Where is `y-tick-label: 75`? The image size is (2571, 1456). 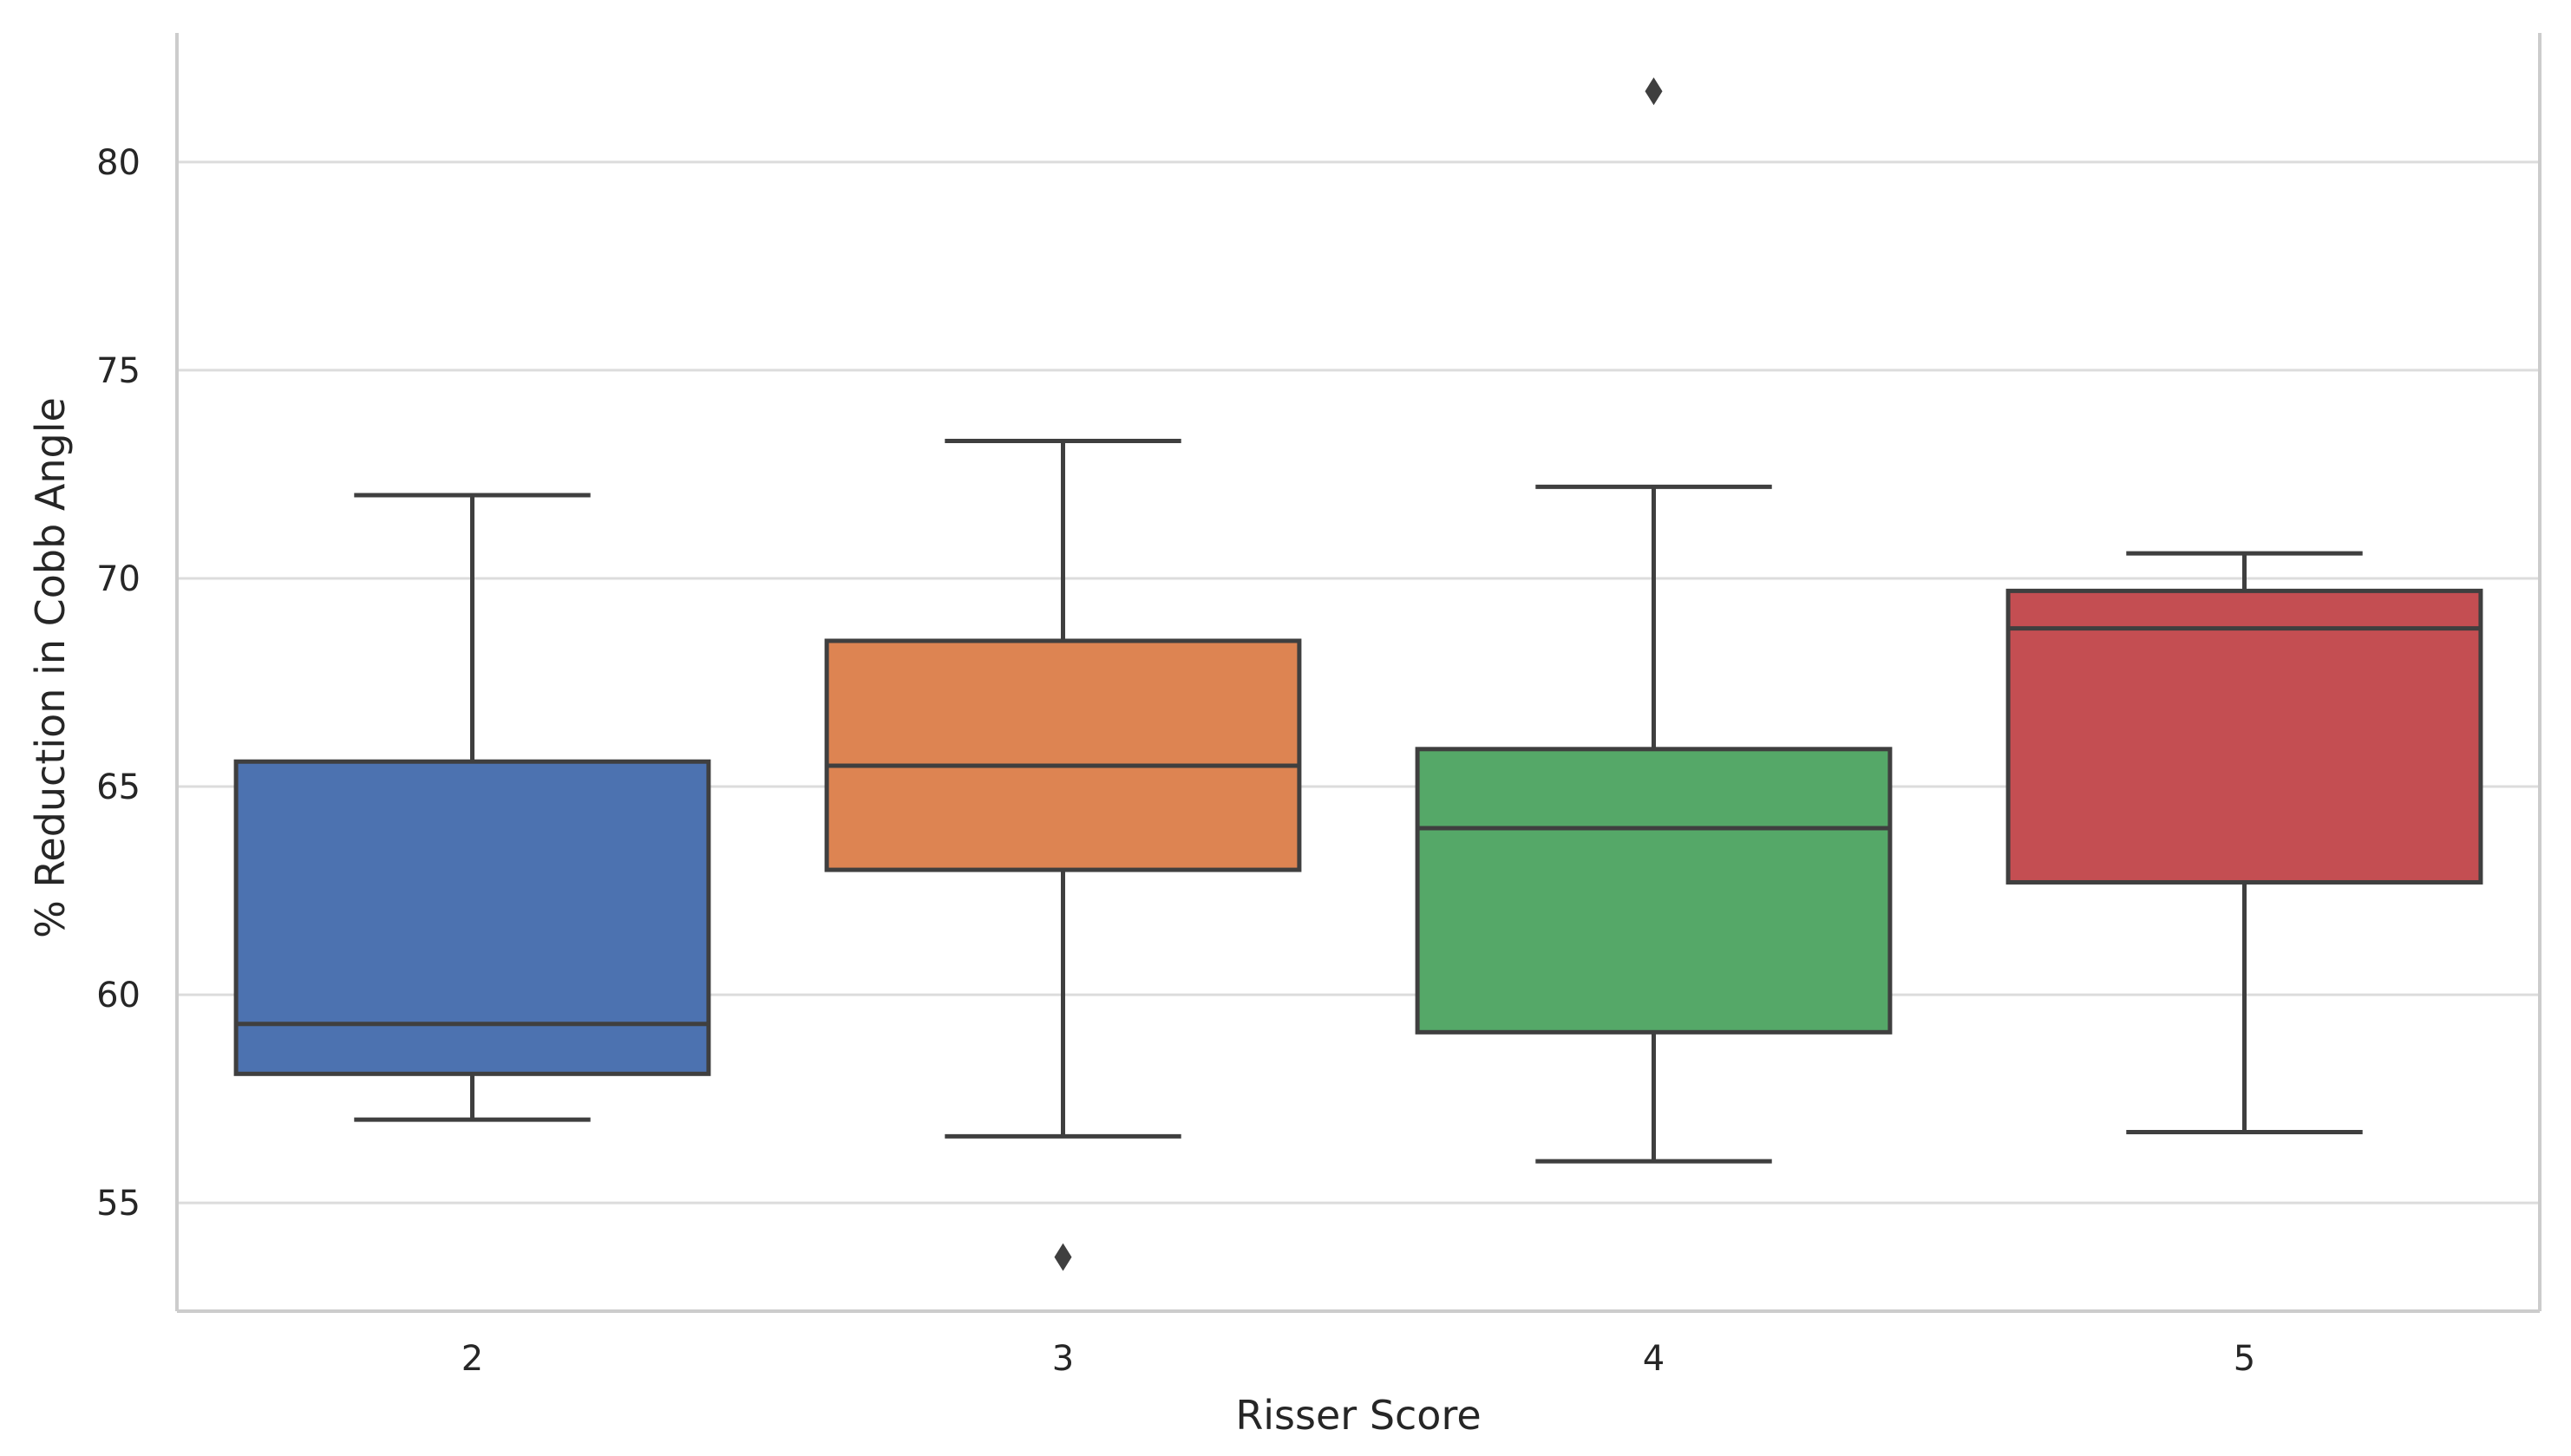 y-tick-label: 75 is located at coordinates (119, 371).